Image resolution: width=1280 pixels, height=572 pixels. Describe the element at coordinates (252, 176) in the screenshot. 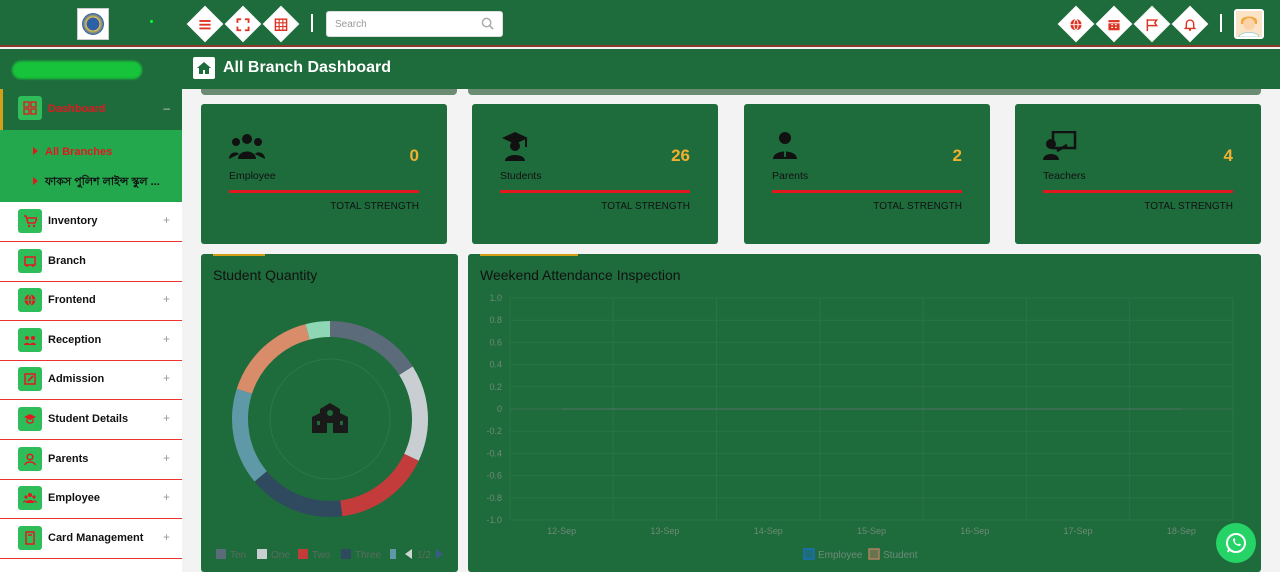

I see `stat-label: Employee` at that location.